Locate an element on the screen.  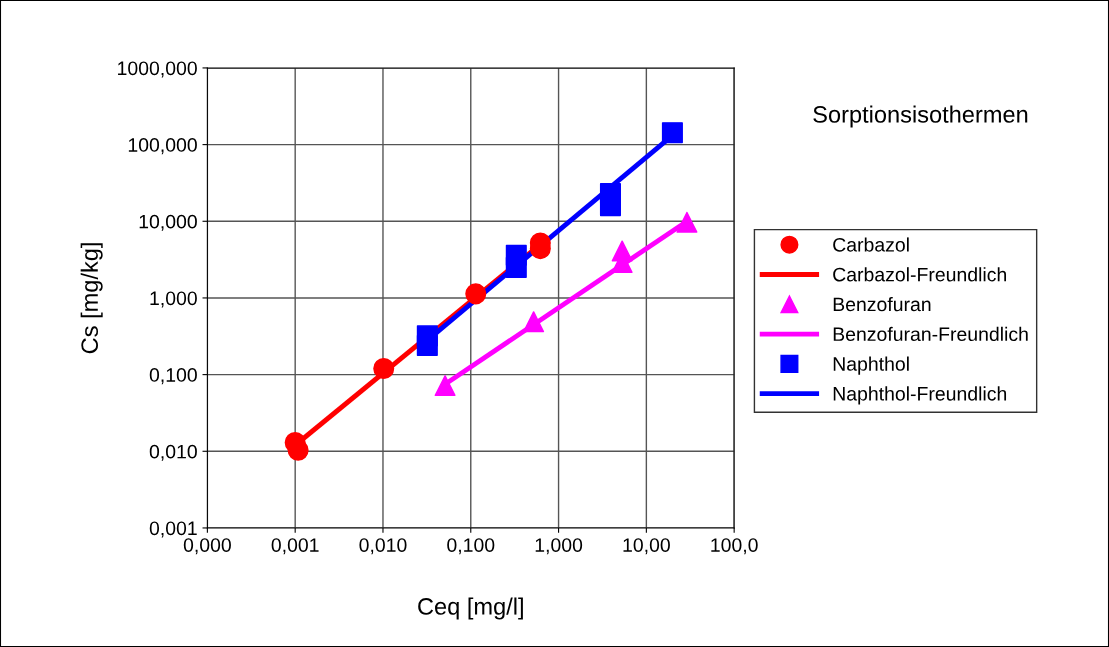
legend-label: Naphthol-Freundlich is located at coordinates (920, 395).